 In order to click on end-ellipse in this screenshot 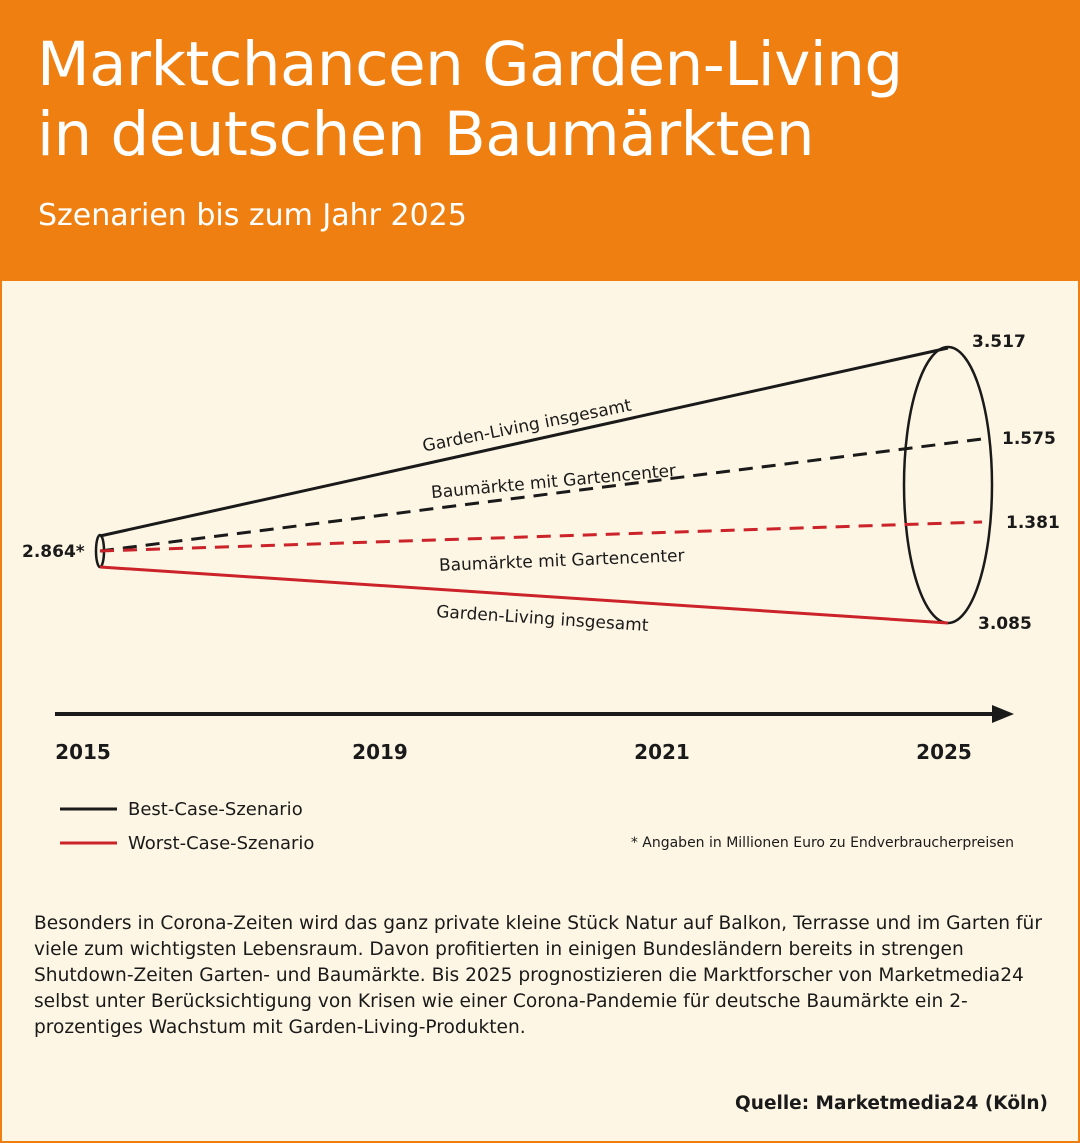, I will do `click(948, 485)`.